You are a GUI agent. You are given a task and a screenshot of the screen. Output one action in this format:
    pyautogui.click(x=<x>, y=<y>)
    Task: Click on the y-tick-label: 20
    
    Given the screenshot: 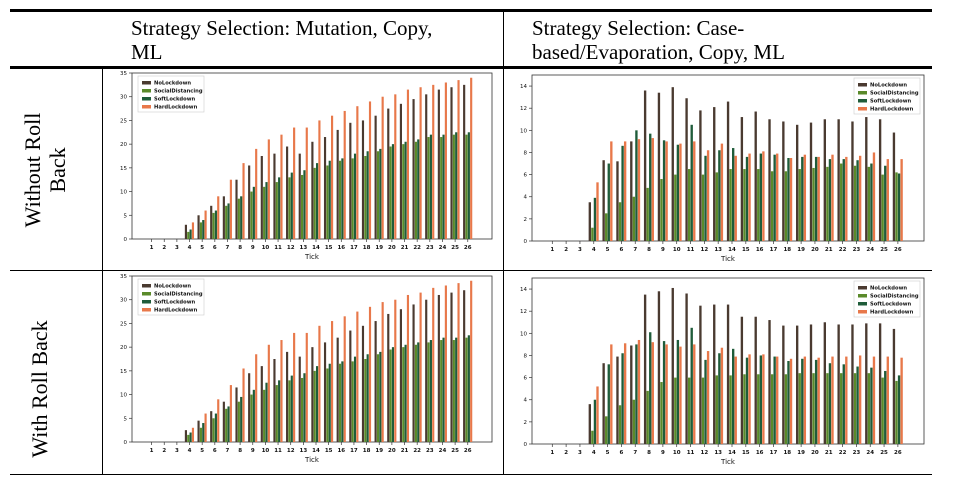 What is the action you would take?
    pyautogui.click(x=123, y=348)
    